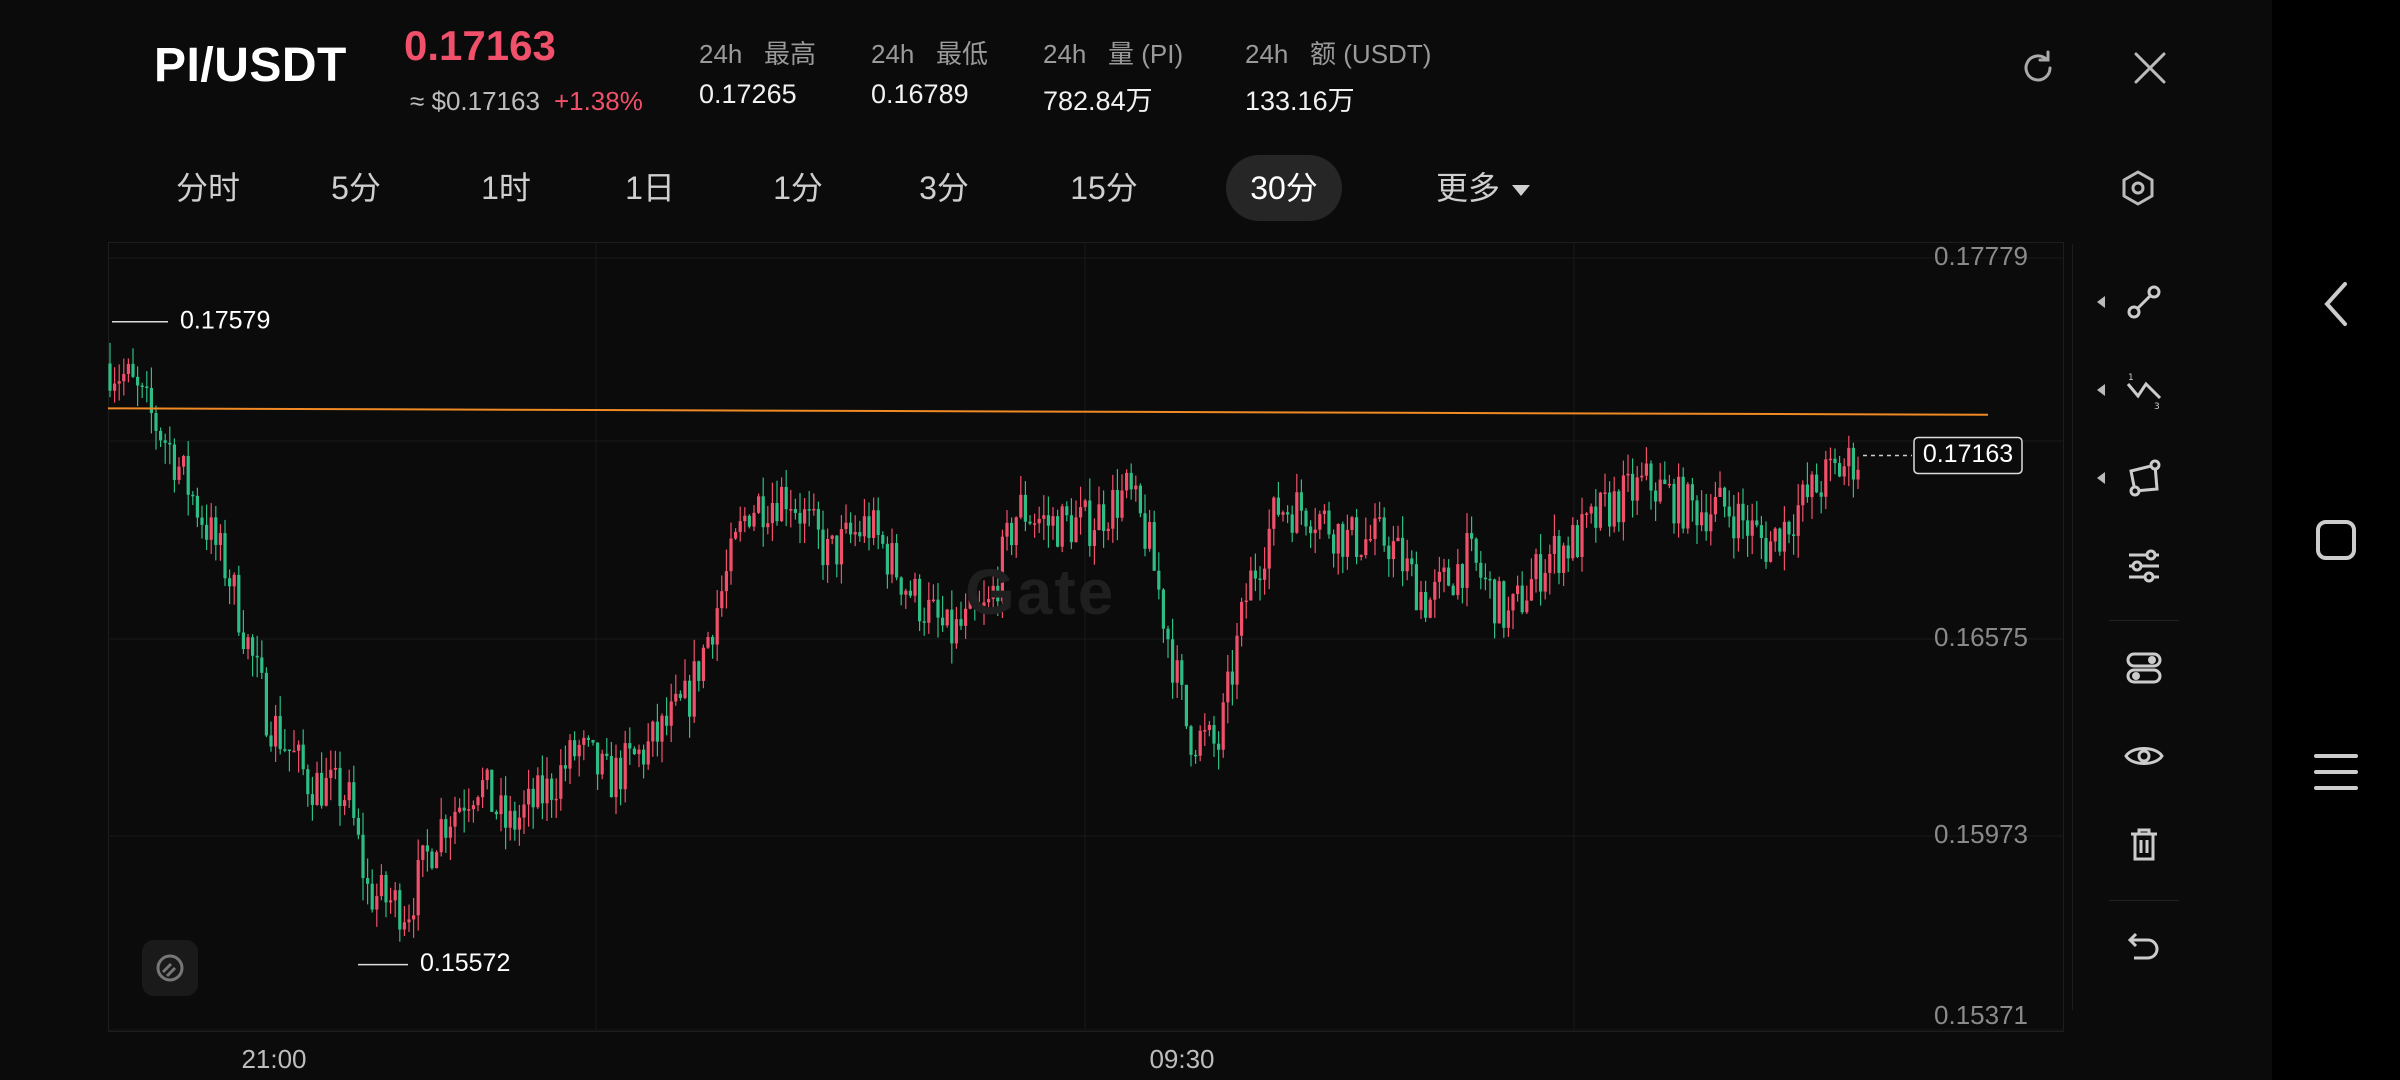  What do you see at coordinates (2101, 302) in the screenshot?
I see `expand-arrow-icon` at bounding box center [2101, 302].